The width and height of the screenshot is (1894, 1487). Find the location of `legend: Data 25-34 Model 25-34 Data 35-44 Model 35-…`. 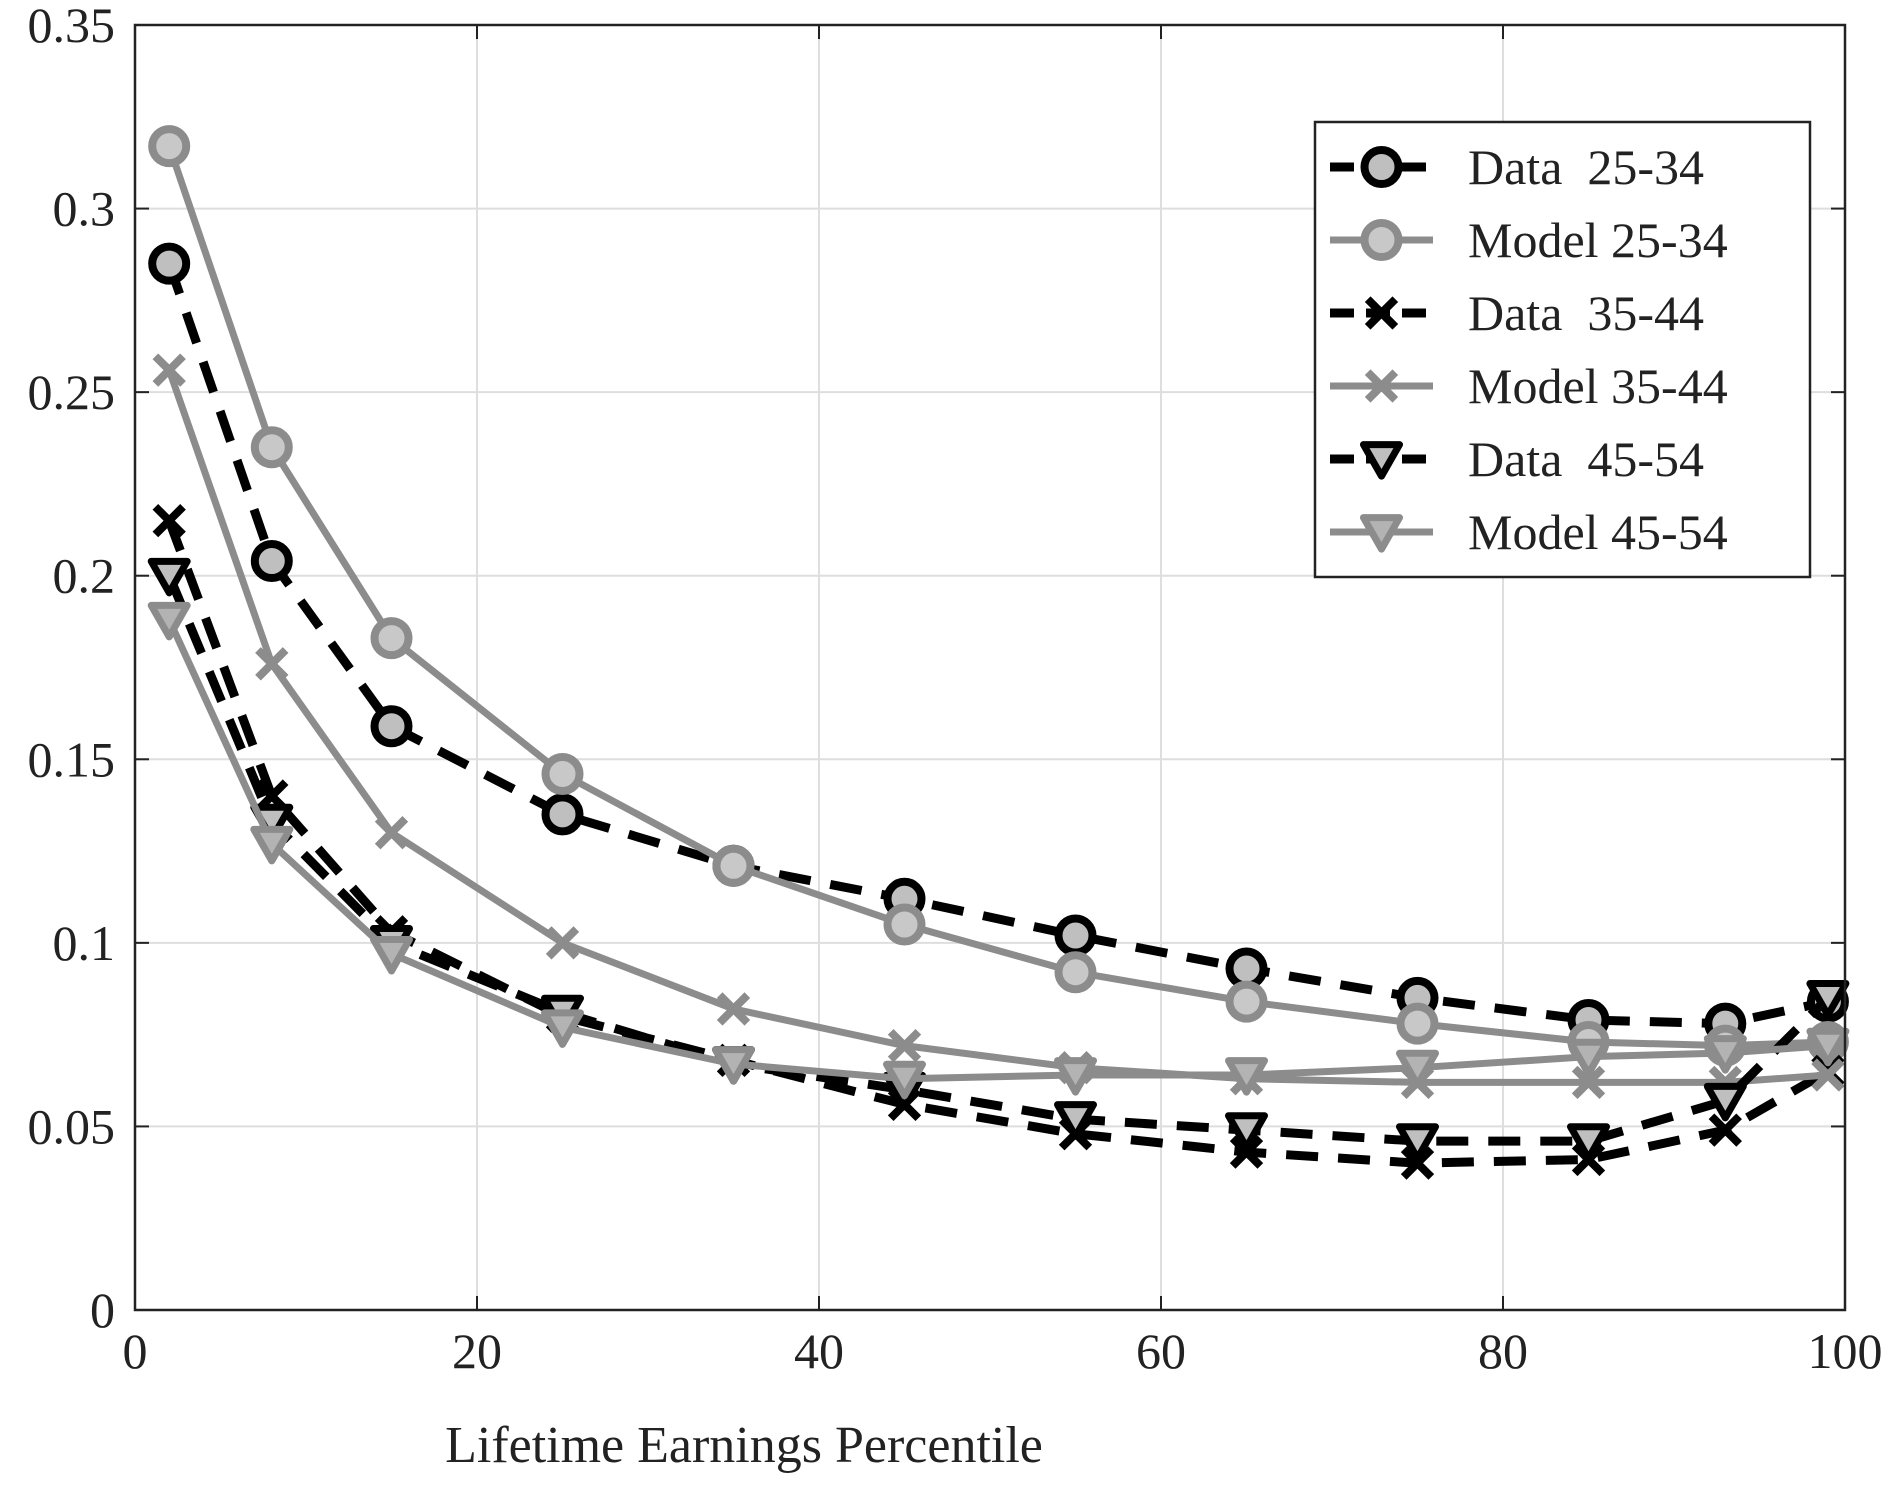

legend: Data 25-34 Model 25-34 Data 35-44 Model 35-… is located at coordinates (1562, 349).